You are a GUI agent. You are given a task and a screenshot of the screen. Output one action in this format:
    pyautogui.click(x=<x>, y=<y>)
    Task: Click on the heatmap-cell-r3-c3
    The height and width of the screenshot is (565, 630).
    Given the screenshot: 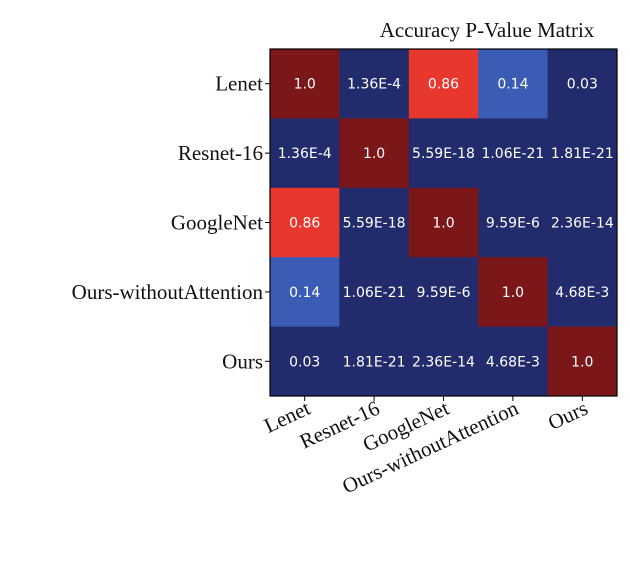 What is the action you would take?
    pyautogui.click(x=513, y=292)
    